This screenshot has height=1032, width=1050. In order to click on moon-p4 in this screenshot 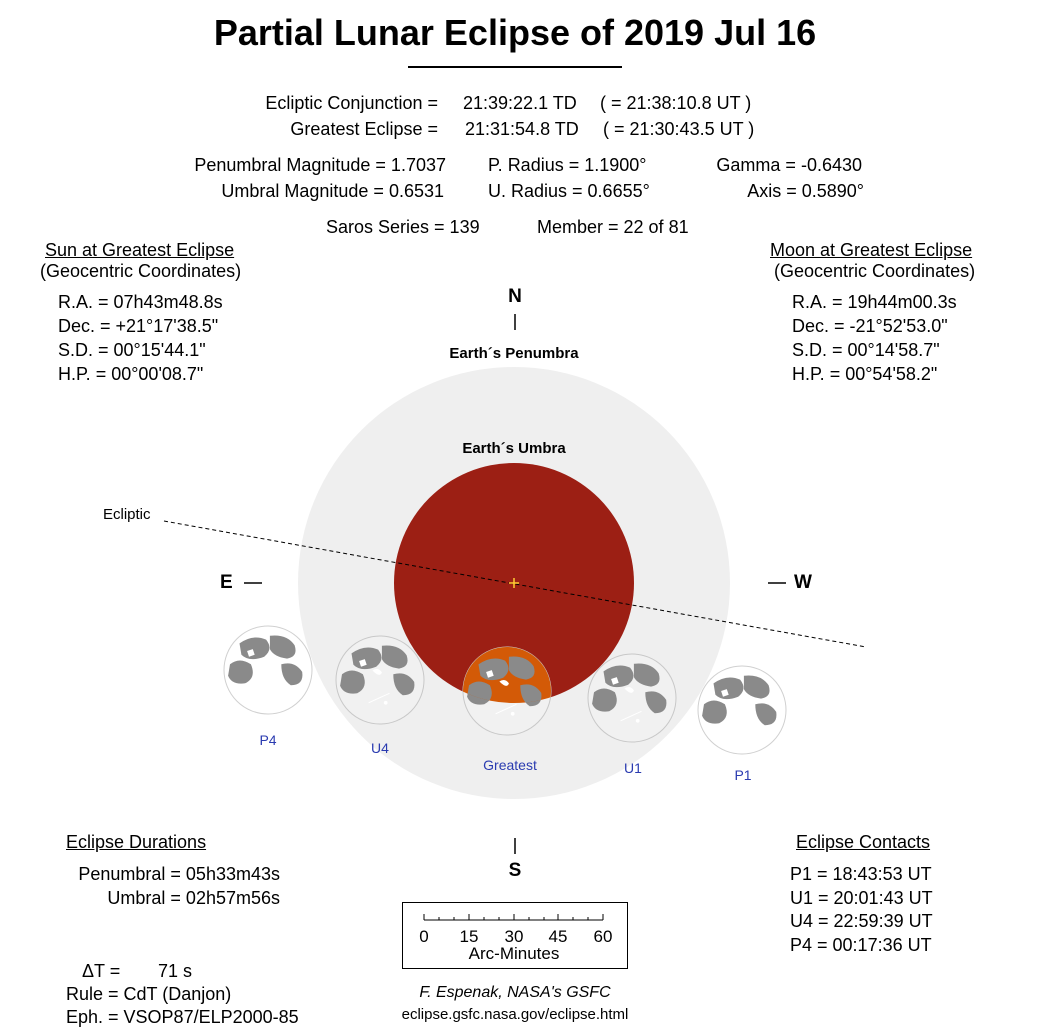, I will do `click(268, 670)`.